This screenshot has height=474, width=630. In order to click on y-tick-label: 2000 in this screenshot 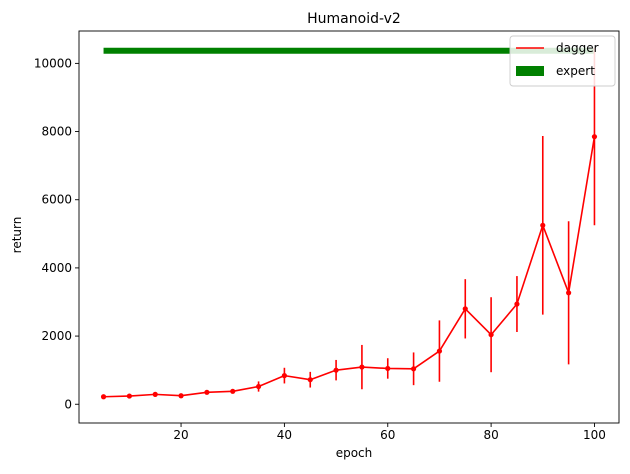, I will do `click(56, 336)`.